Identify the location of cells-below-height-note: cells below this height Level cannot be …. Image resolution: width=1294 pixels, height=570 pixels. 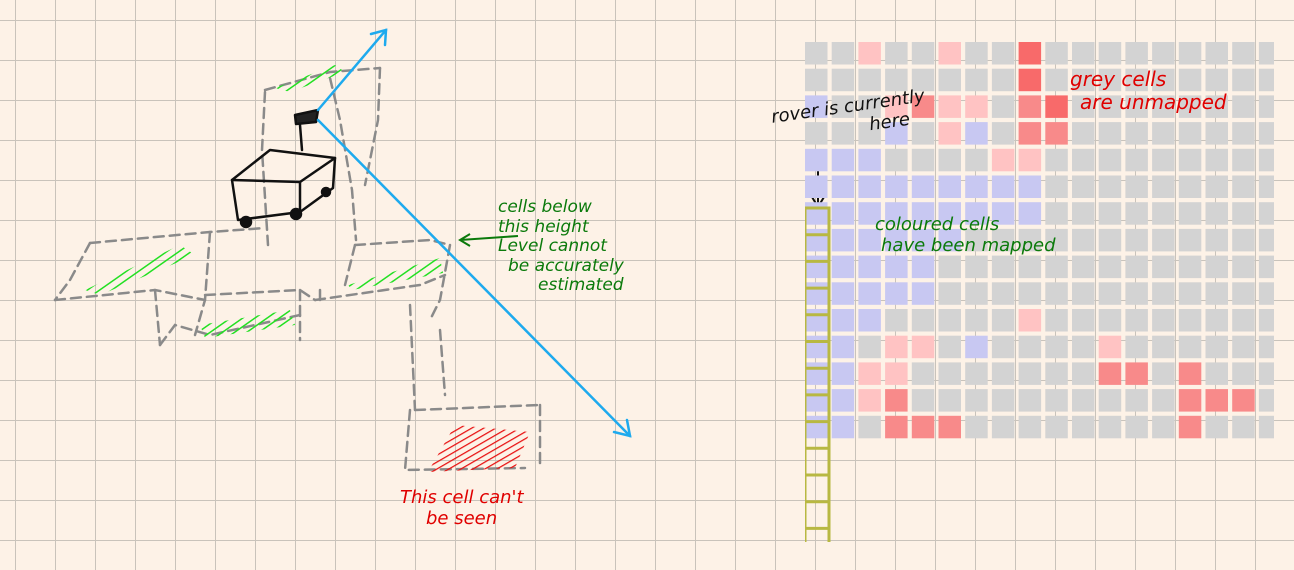
(561, 246).